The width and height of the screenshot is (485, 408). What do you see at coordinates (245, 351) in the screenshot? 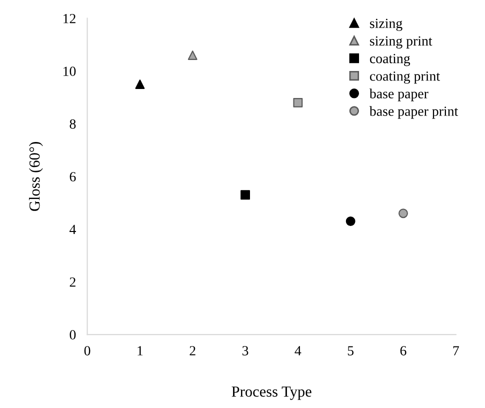
I see `x-tick-label: 3` at bounding box center [245, 351].